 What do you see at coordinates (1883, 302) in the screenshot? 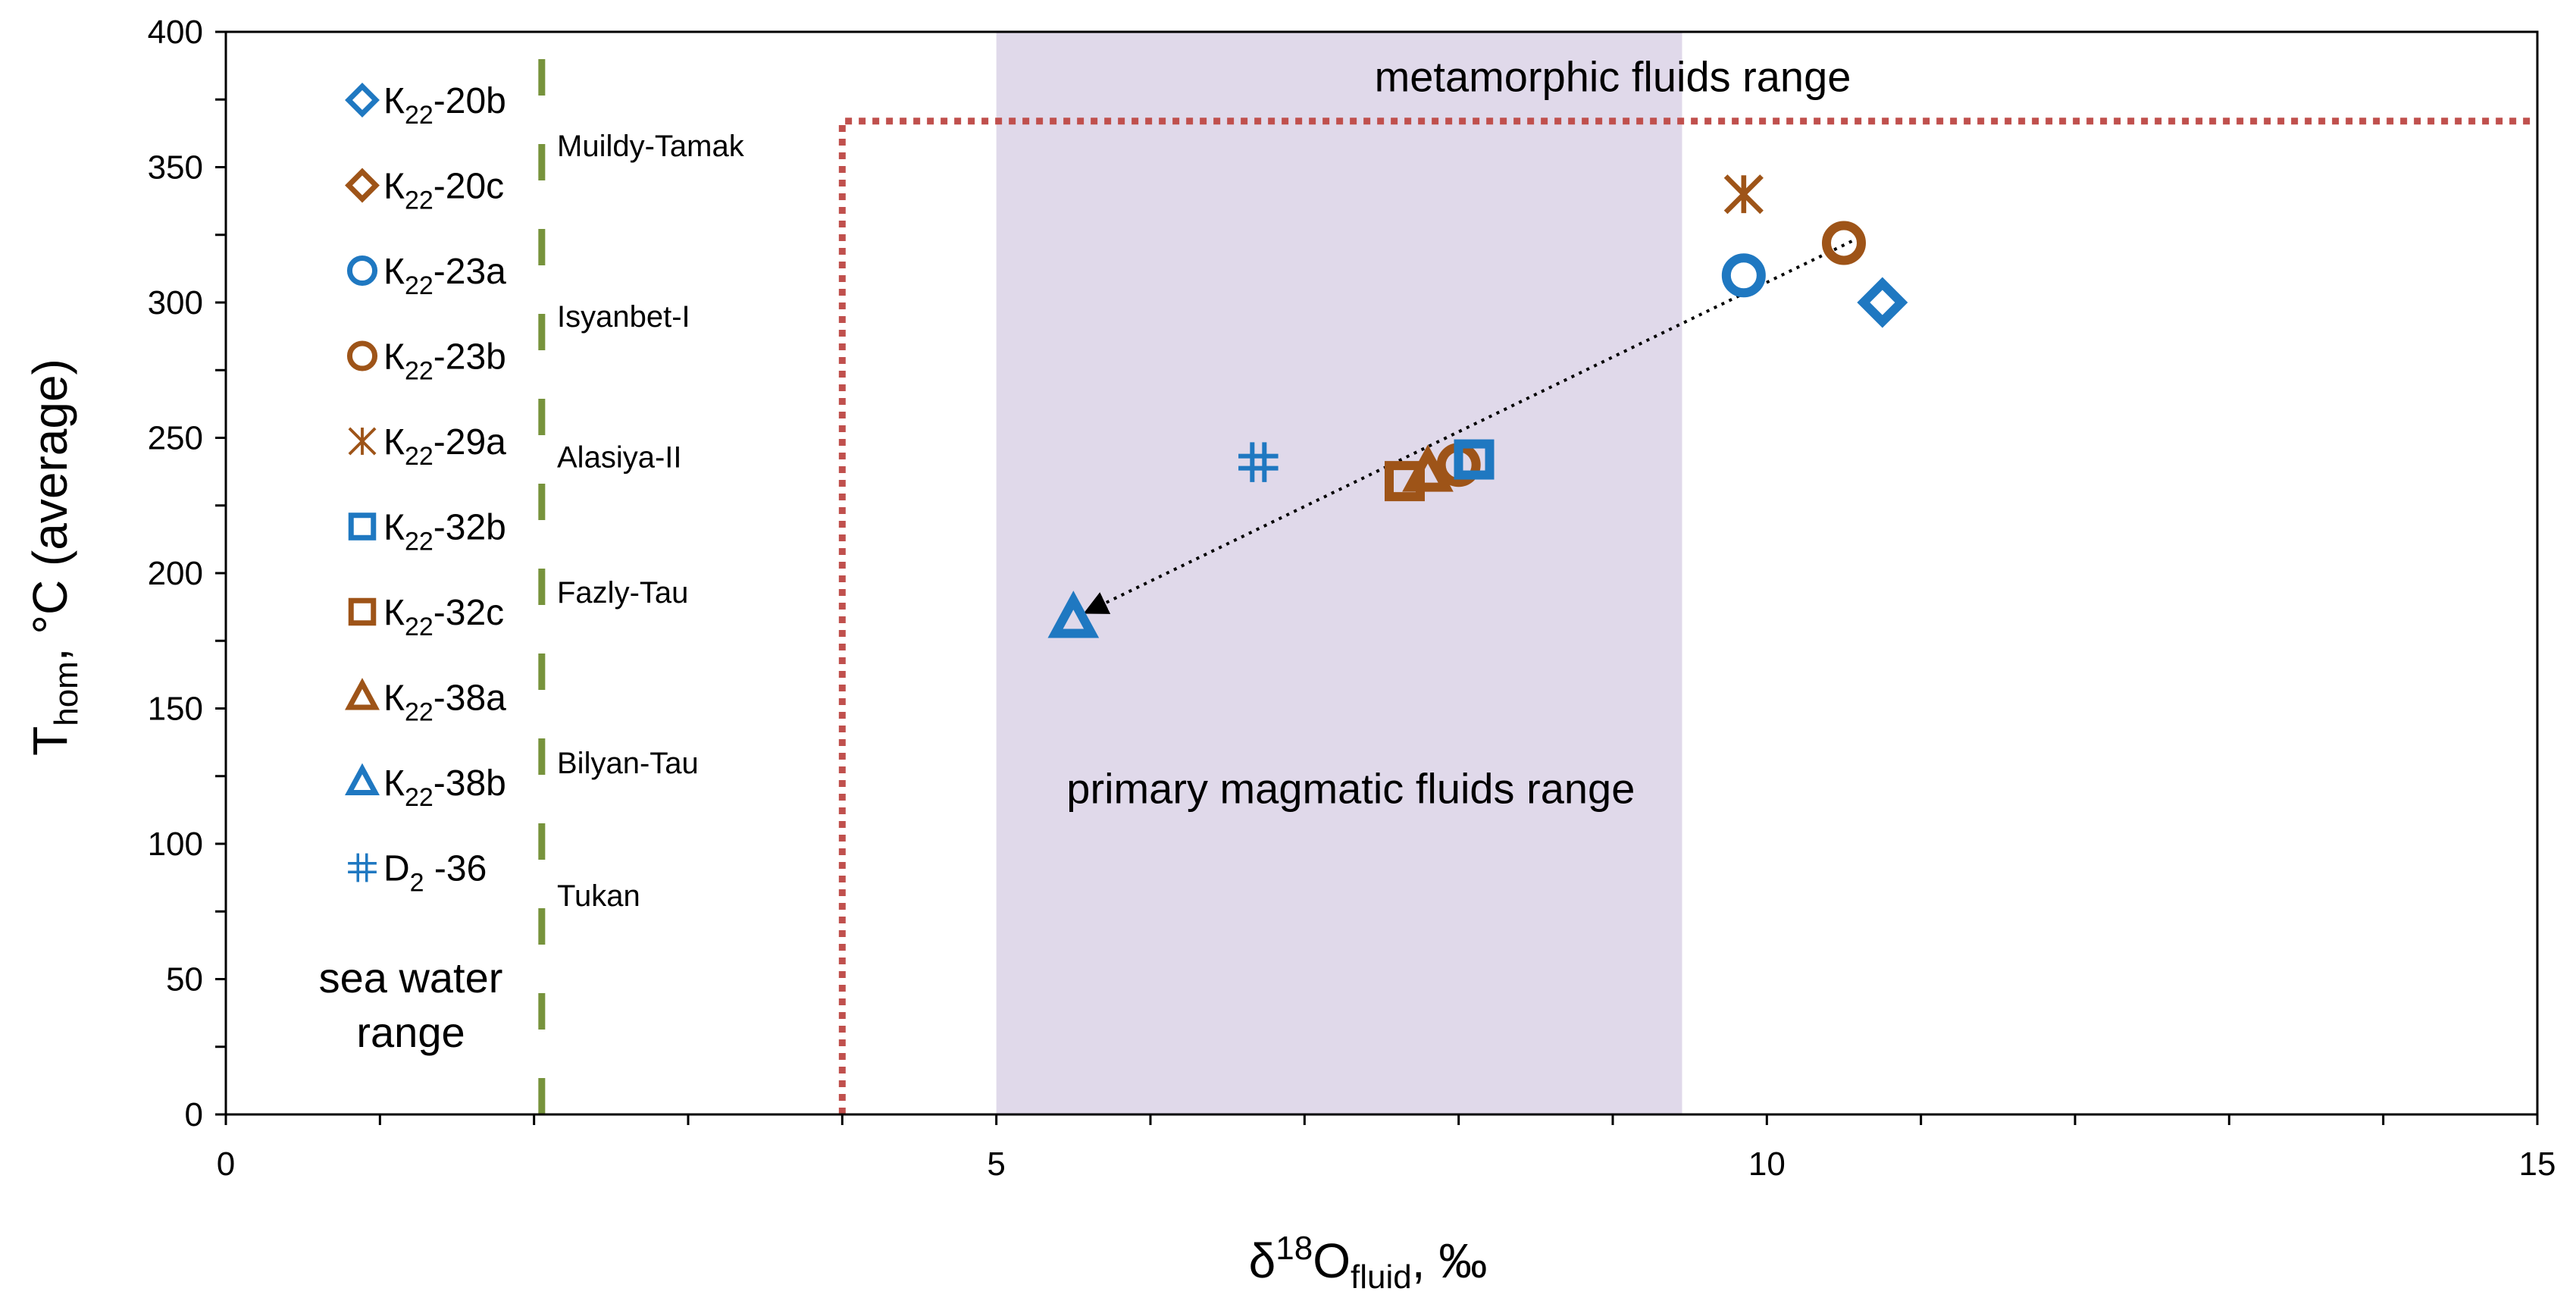
I see `data-point-diamond` at bounding box center [1883, 302].